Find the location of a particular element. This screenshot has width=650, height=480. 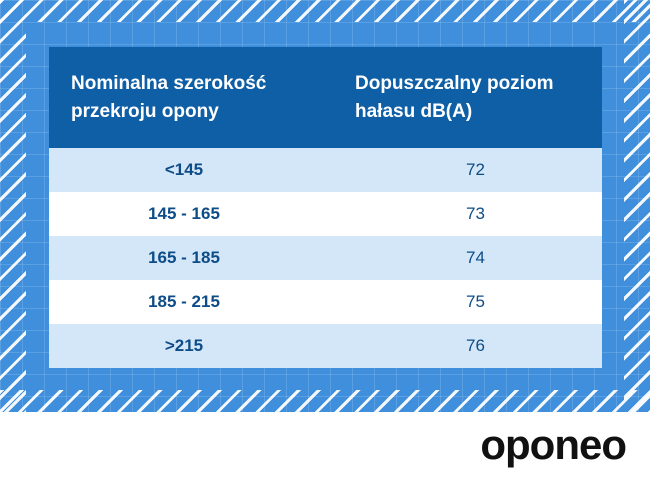

decorative-stripe-left is located at coordinates (13, 206).